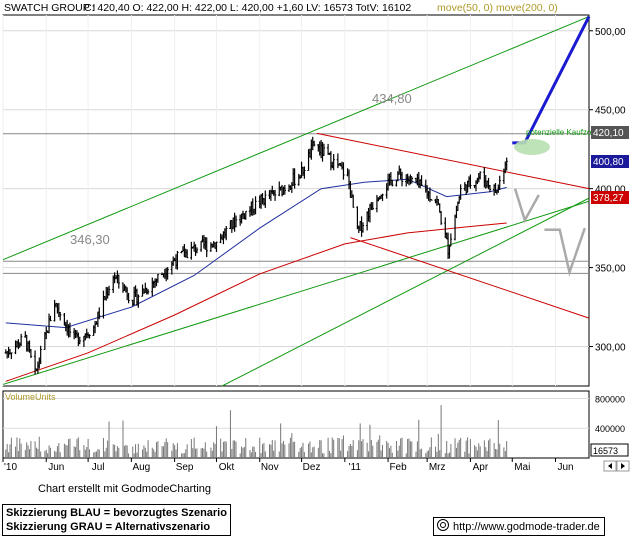 The width and height of the screenshot is (633, 539). I want to click on level-label-upper: 434,80, so click(392, 98).